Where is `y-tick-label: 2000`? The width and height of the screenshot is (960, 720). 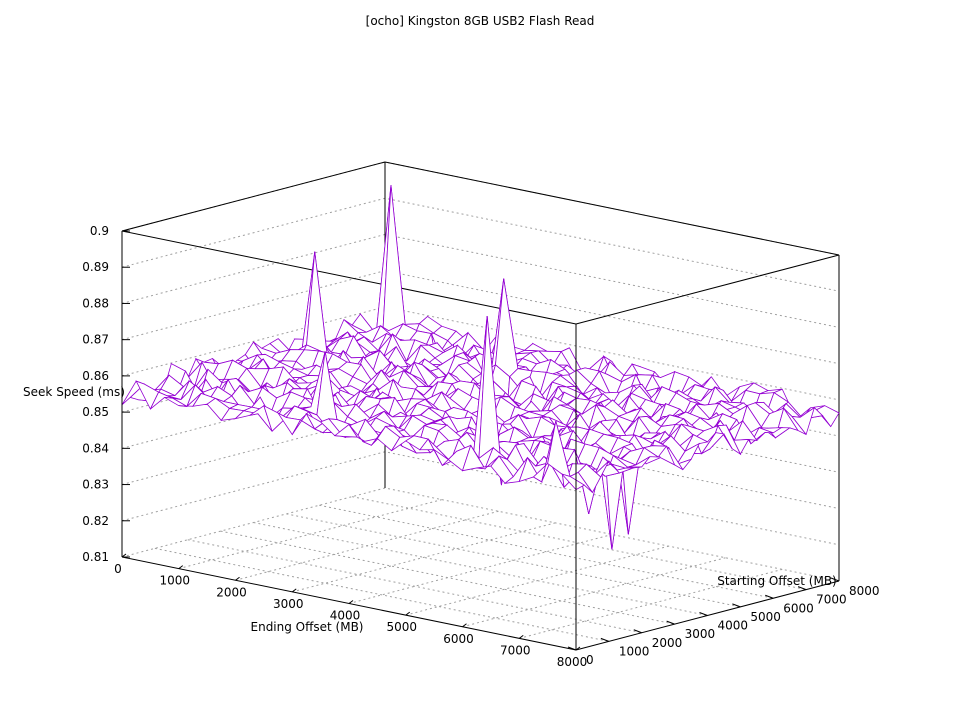
y-tick-label: 2000 is located at coordinates (667, 643).